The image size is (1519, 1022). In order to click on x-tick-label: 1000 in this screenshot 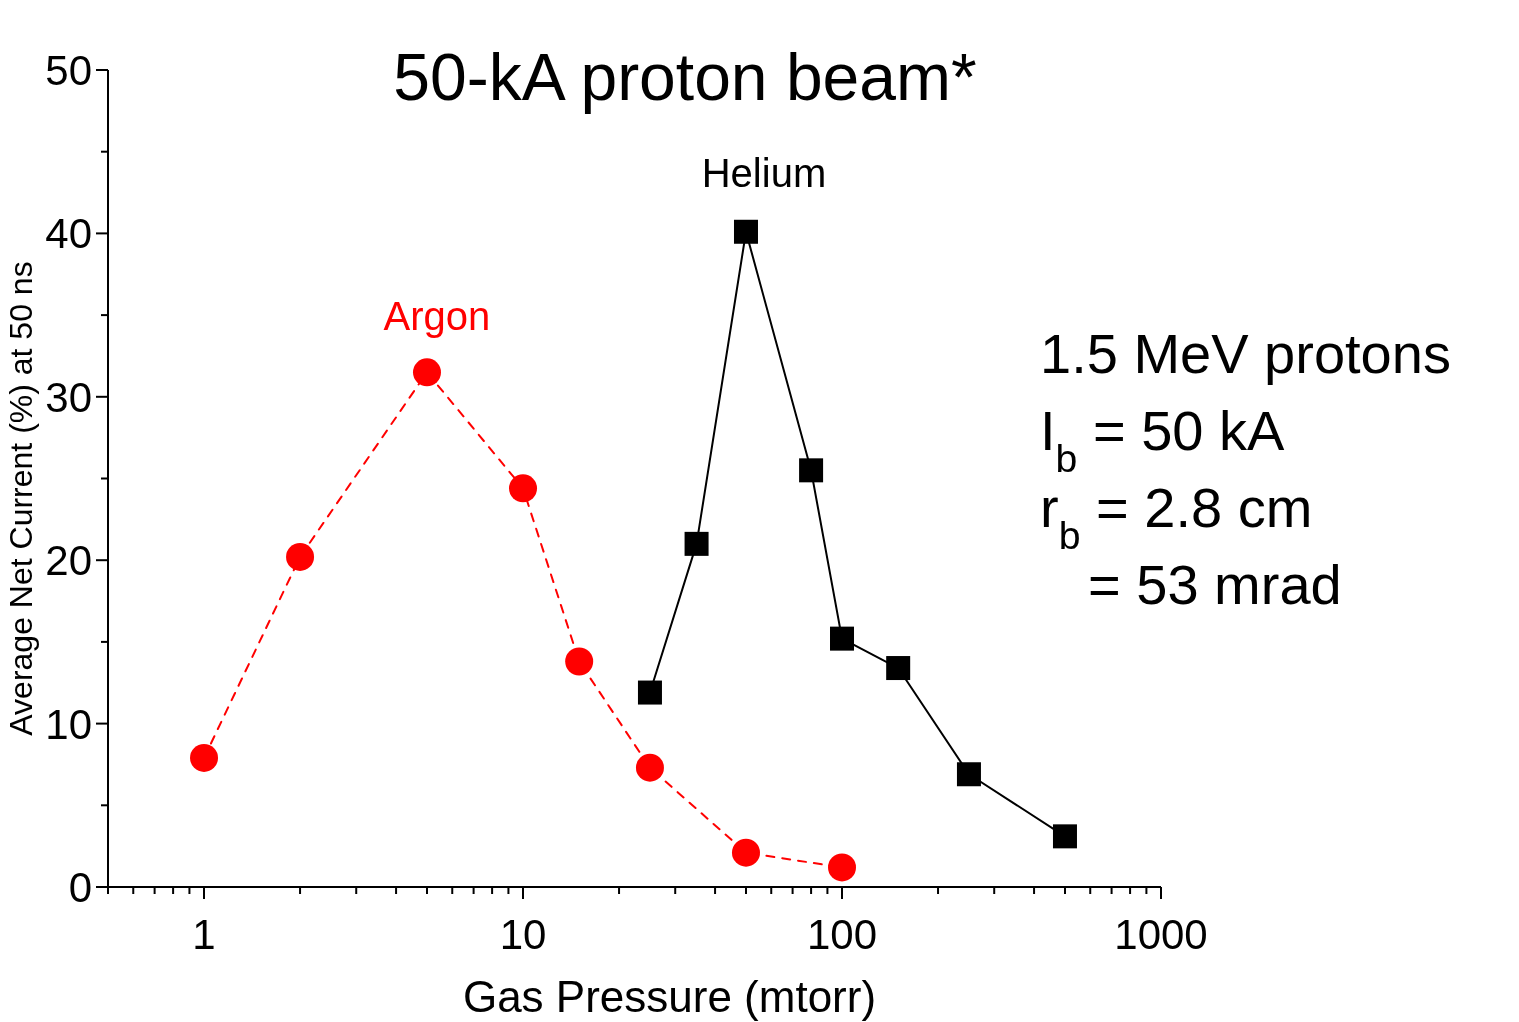, I will do `click(1161, 934)`.